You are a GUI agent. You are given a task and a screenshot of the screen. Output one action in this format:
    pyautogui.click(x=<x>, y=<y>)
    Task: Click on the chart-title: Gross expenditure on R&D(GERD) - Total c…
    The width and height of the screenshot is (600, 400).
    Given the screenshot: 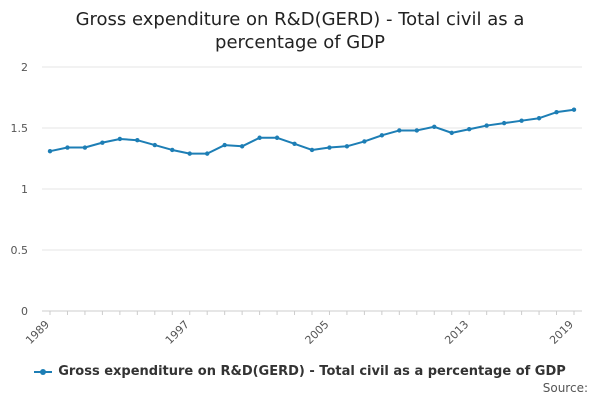 What is the action you would take?
    pyautogui.click(x=300, y=31)
    